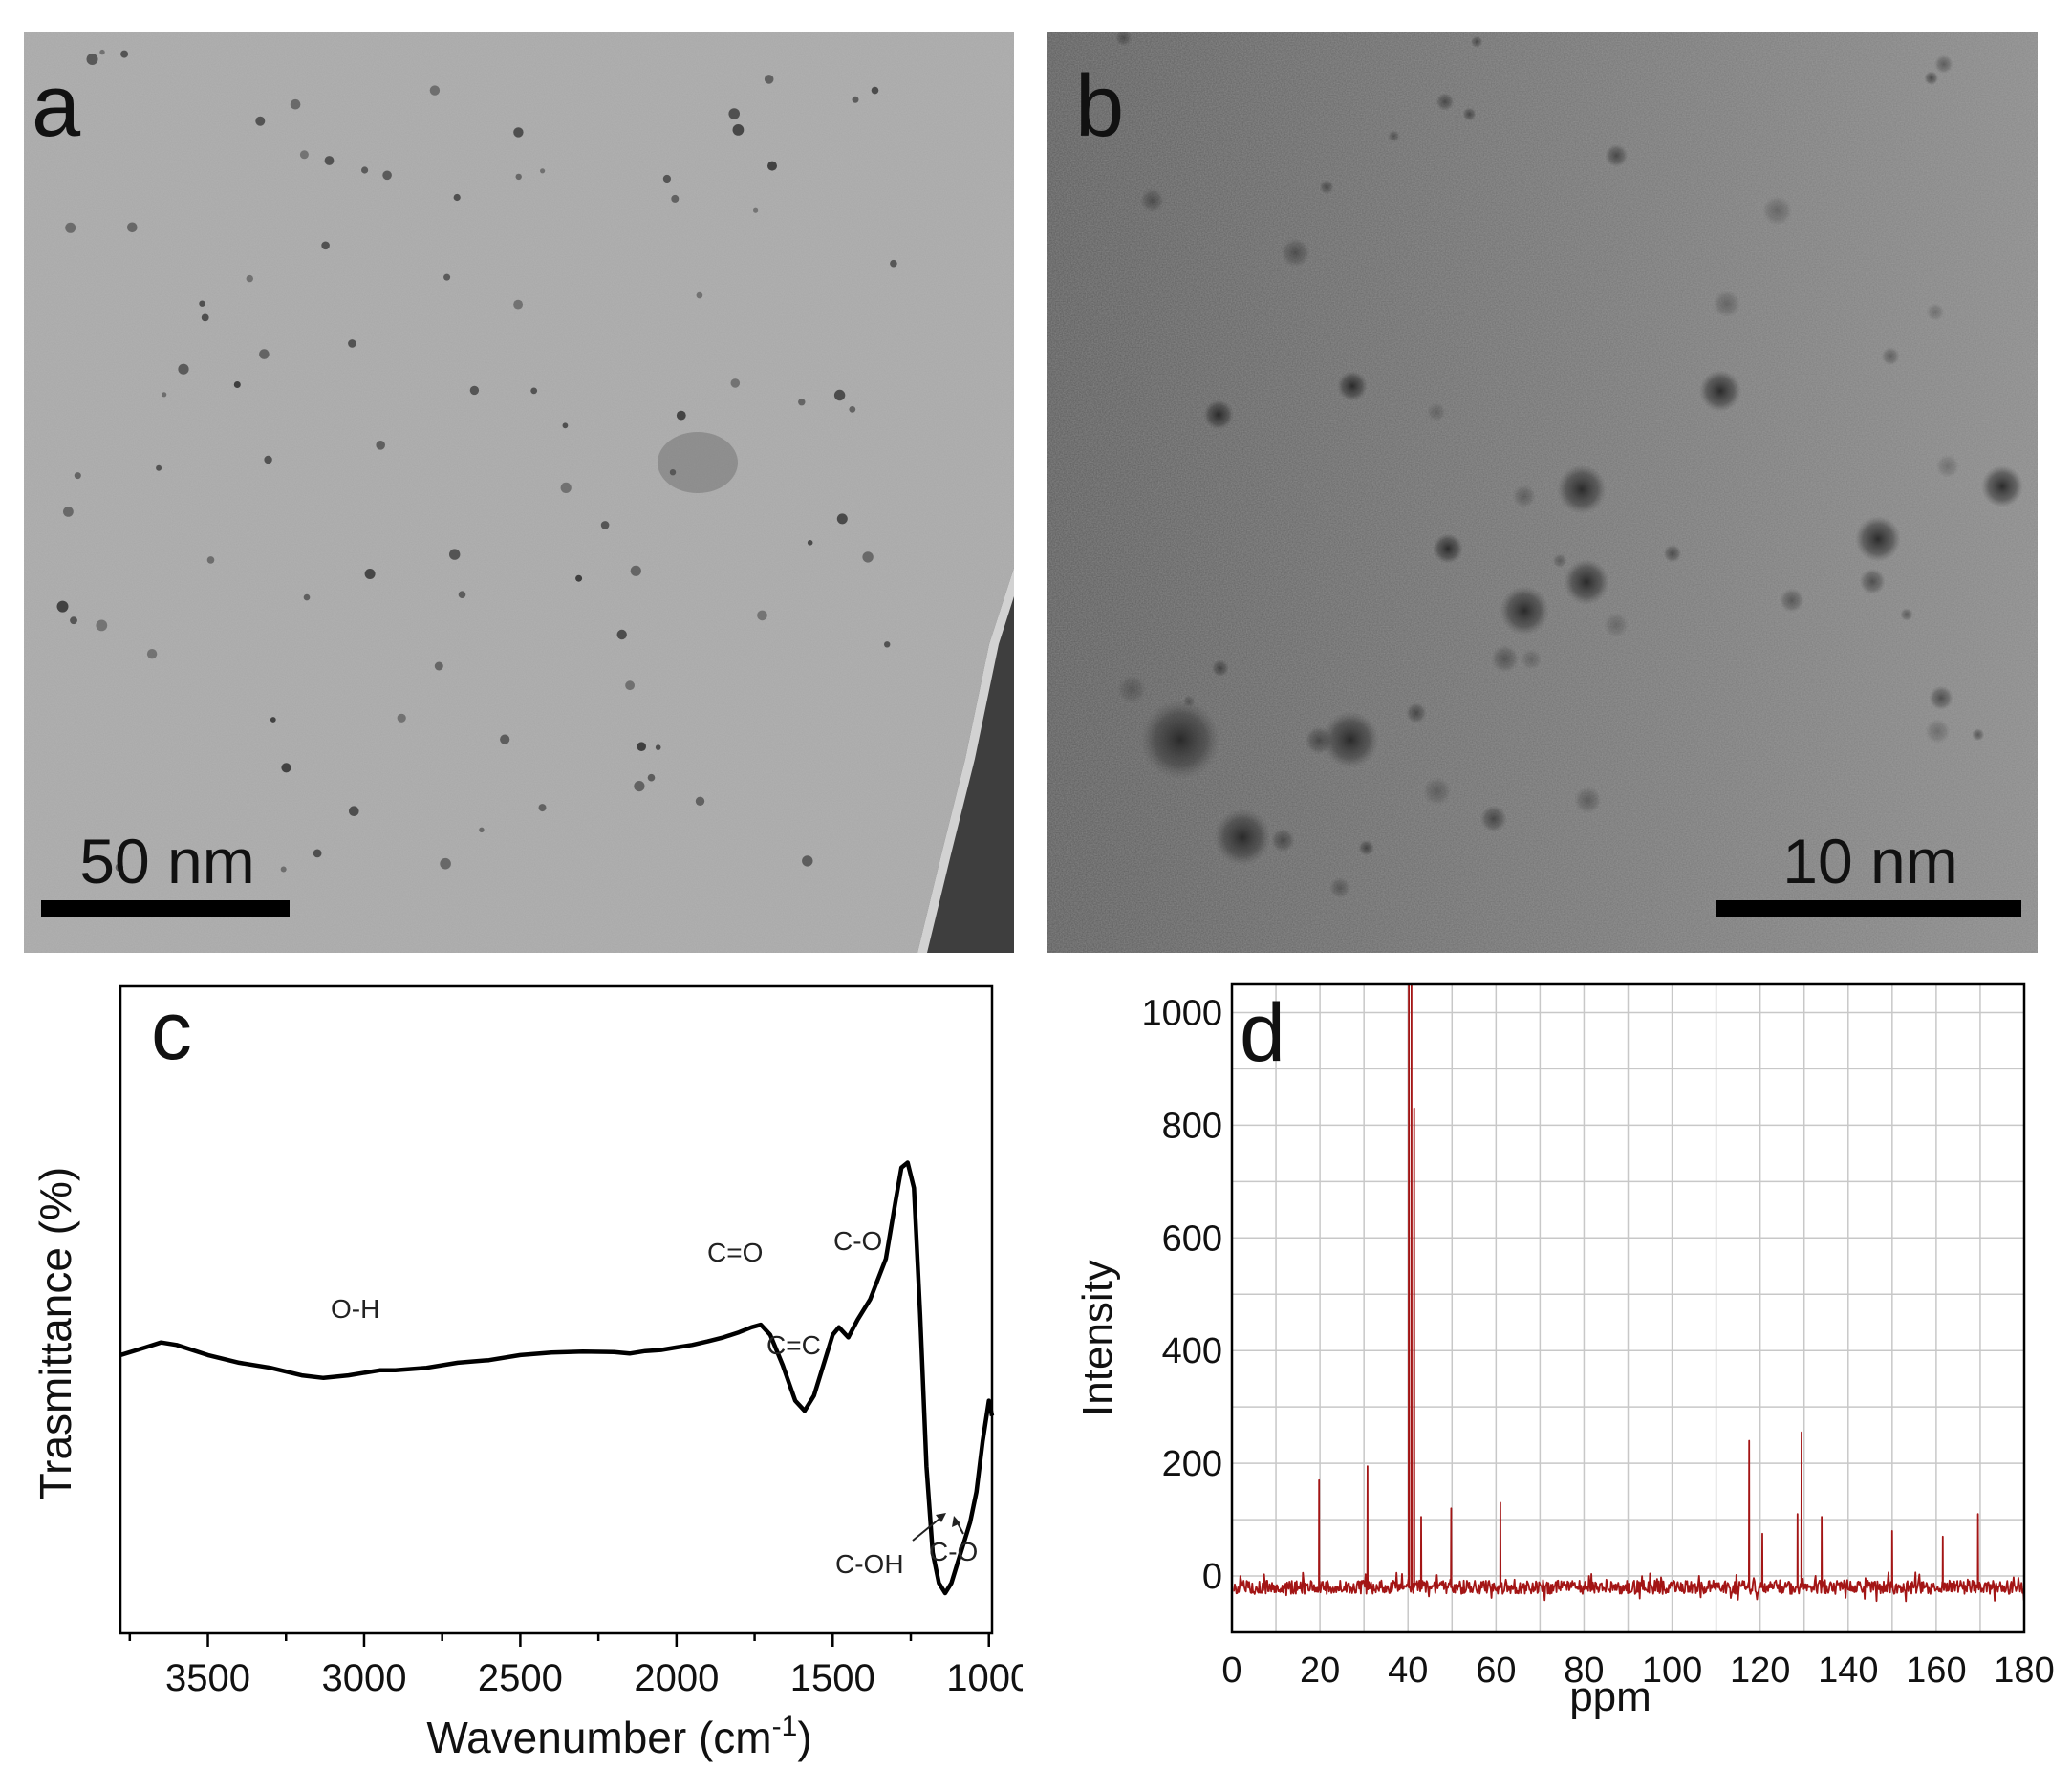  Describe the element at coordinates (1848, 1670) in the screenshot. I see `x-tick-label: 140` at that location.